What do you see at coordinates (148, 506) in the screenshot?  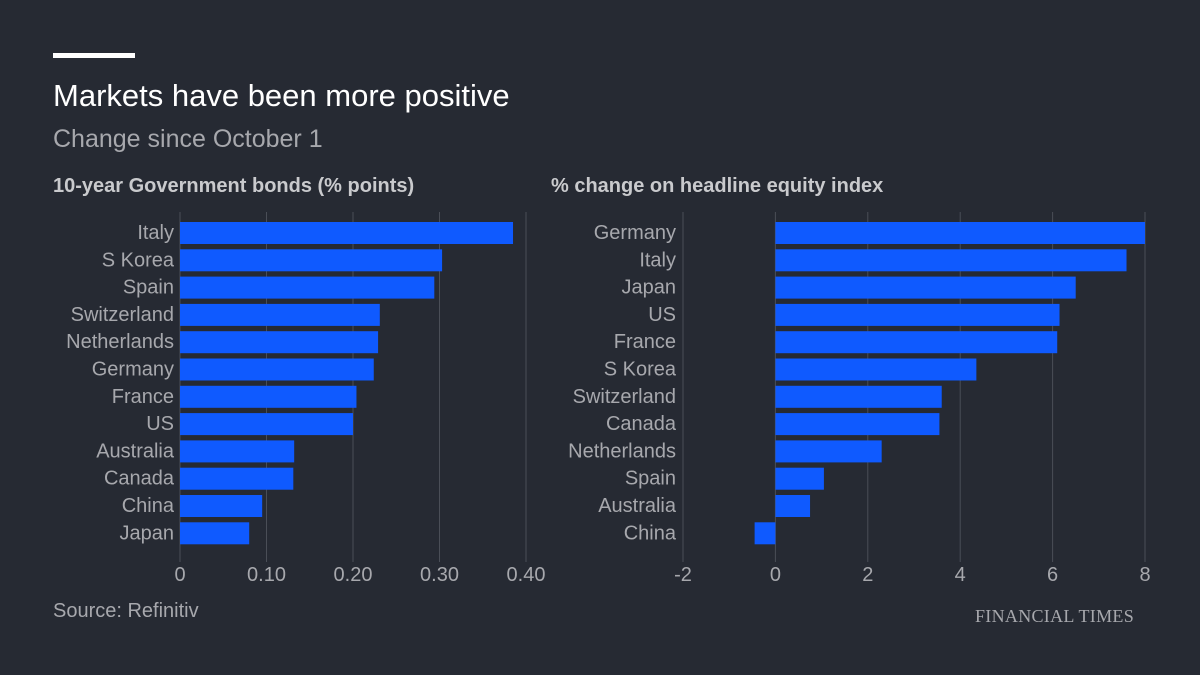 I see `bonds-category-label: China` at bounding box center [148, 506].